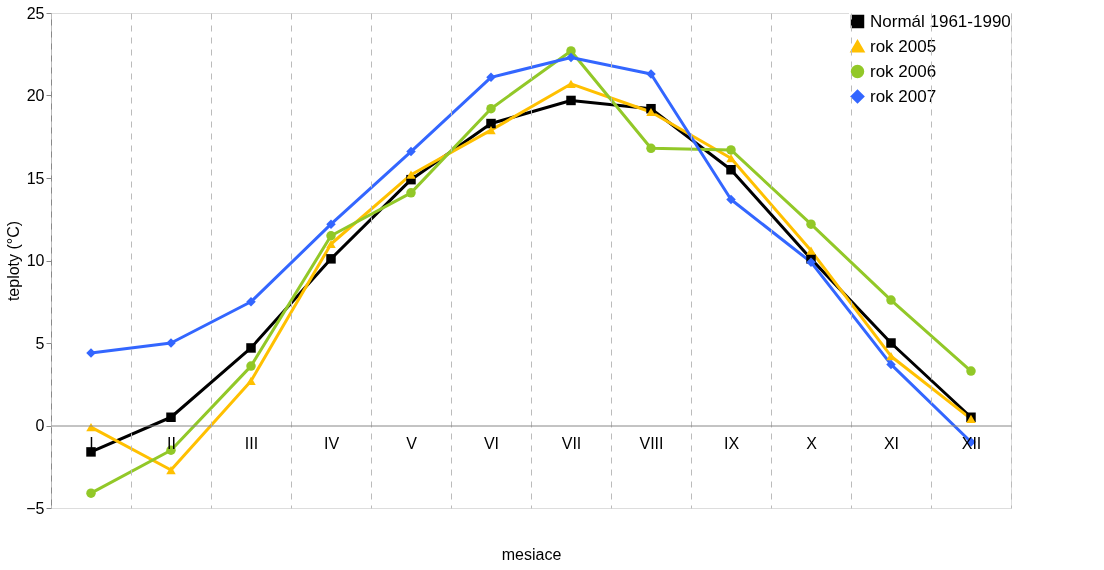  Describe the element at coordinates (812, 443) in the screenshot. I see `x-tick-label: X` at that location.